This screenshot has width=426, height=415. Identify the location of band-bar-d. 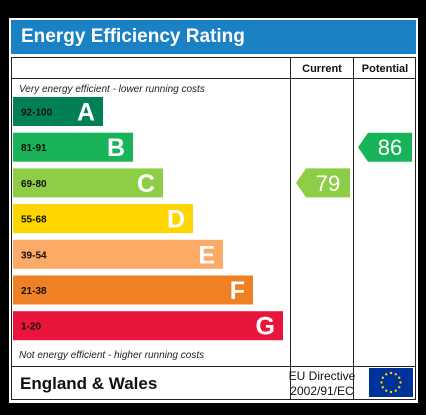
(103, 219).